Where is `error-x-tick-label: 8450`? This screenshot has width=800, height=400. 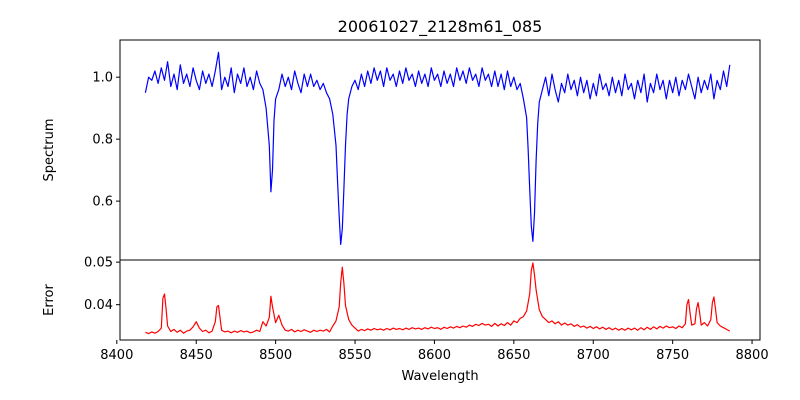 error-x-tick-label: 8450 is located at coordinates (196, 355).